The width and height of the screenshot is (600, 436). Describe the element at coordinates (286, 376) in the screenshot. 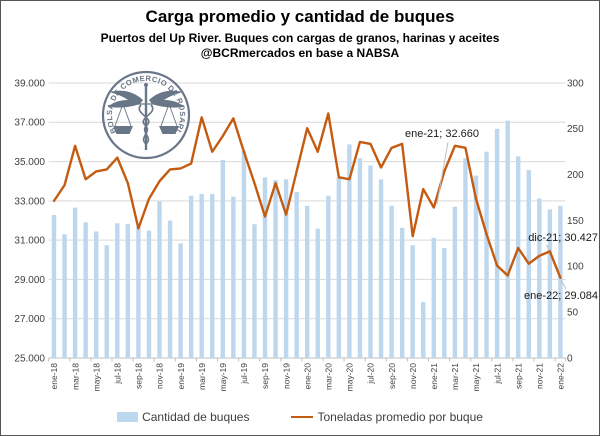

I see `x-label: nov-19` at that location.